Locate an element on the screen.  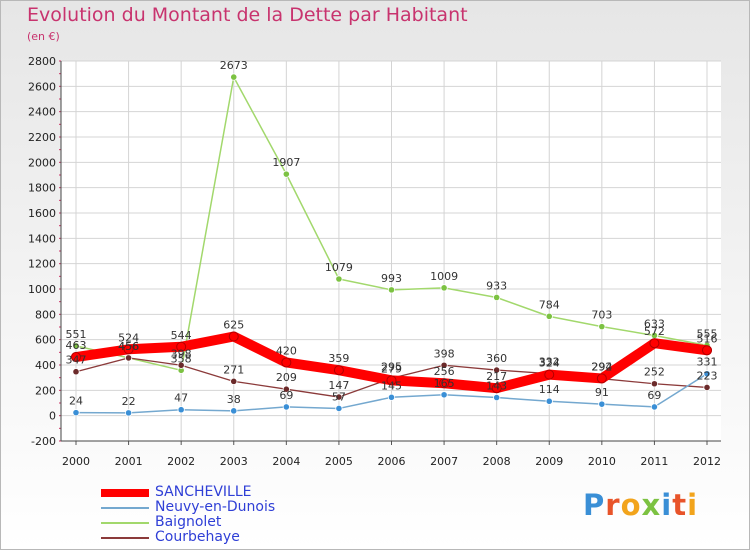
data-label: 22 is located at coordinates (129, 401).